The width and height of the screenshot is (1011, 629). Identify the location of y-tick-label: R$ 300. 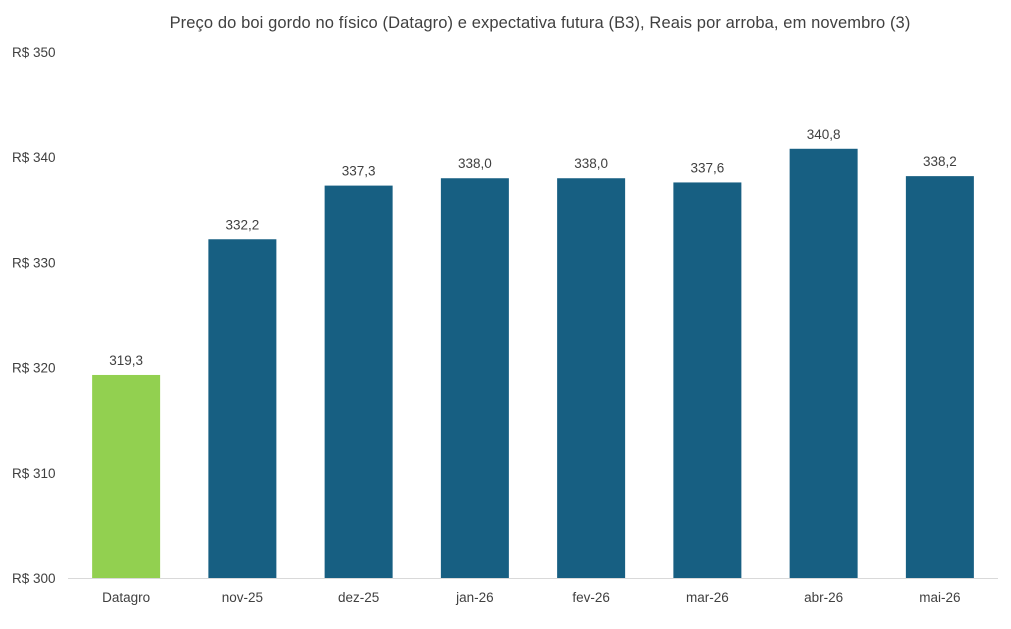
(34, 578).